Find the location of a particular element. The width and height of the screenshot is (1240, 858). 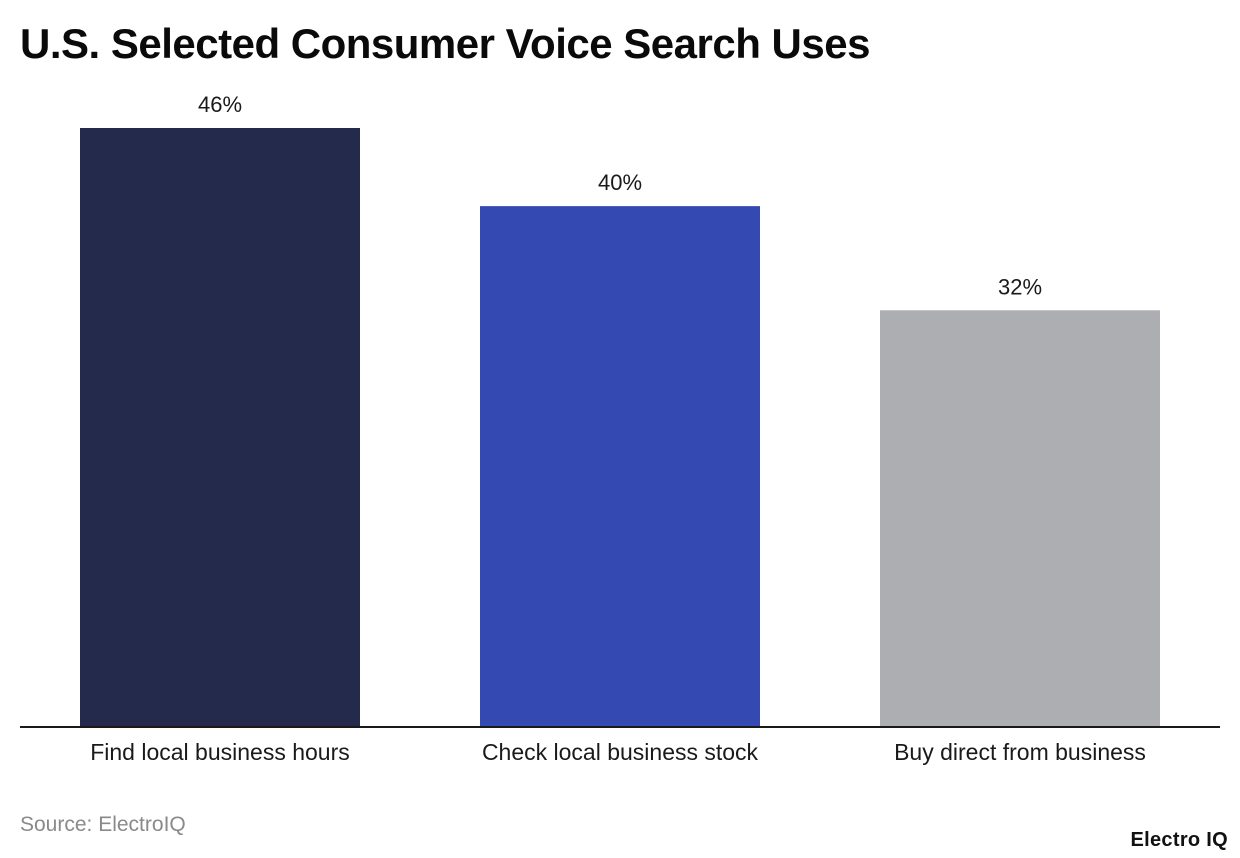

category-label-2: Check local business stock is located at coordinates (620, 752).